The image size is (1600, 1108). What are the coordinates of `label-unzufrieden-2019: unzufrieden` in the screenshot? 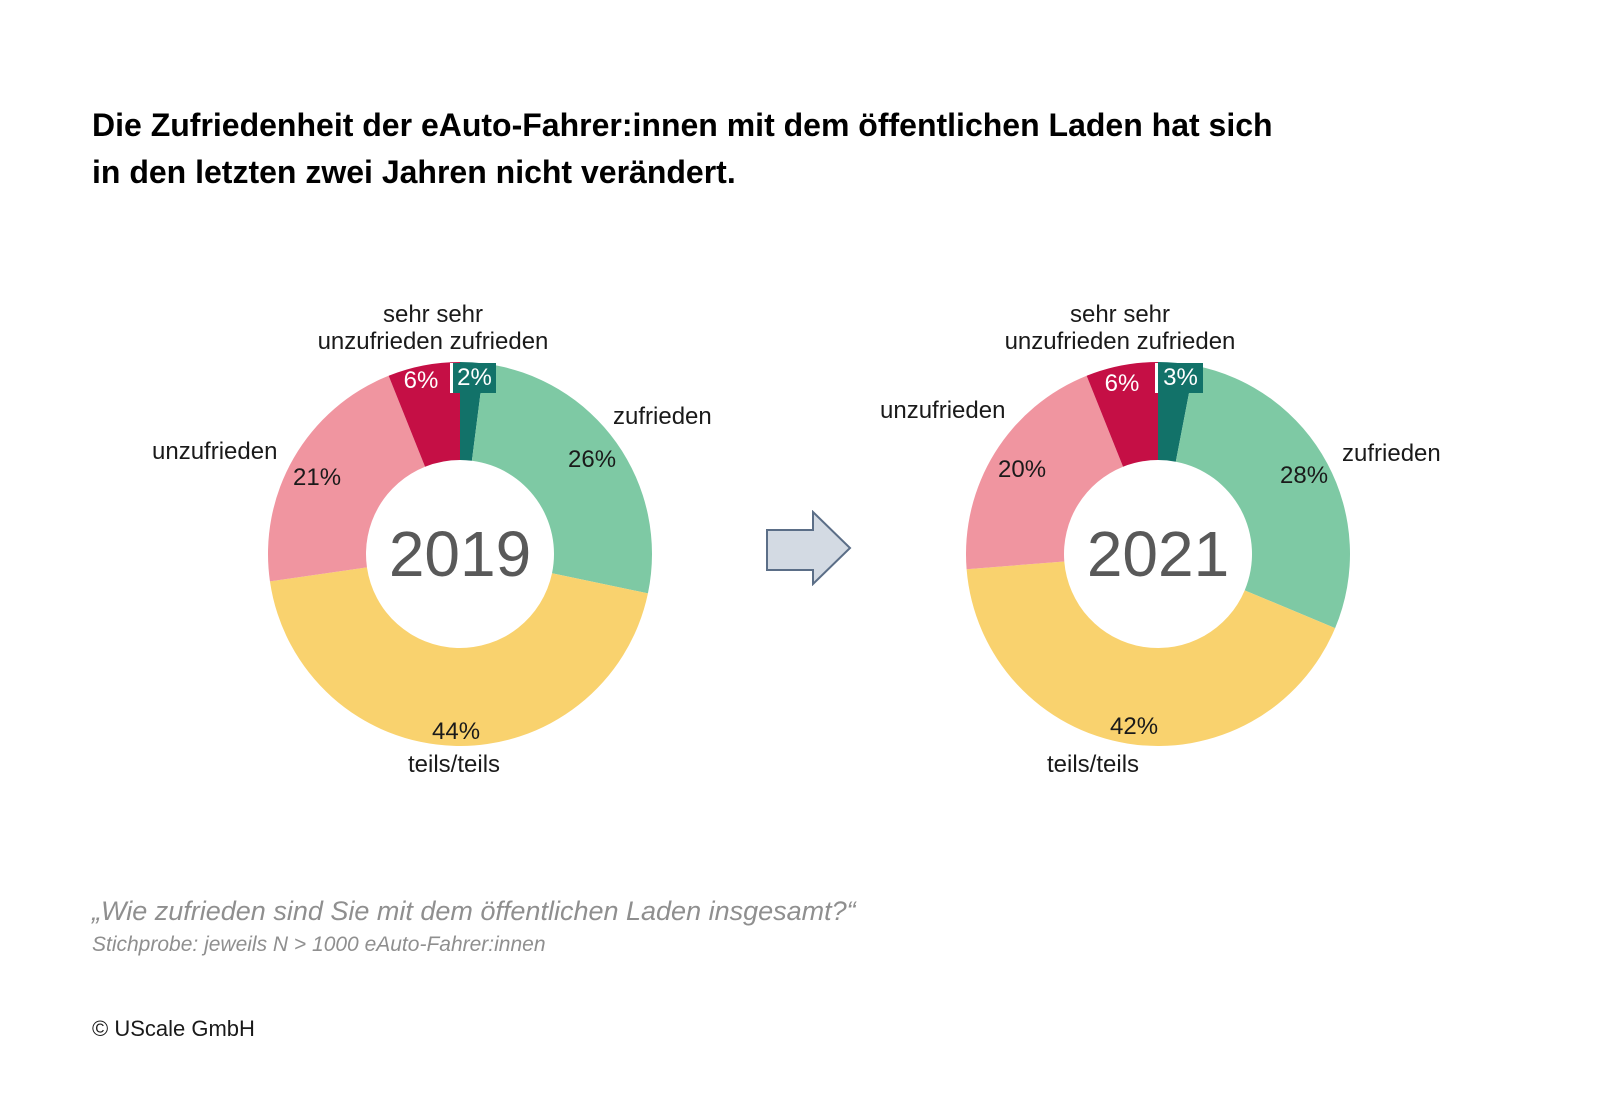 It's located at (215, 451).